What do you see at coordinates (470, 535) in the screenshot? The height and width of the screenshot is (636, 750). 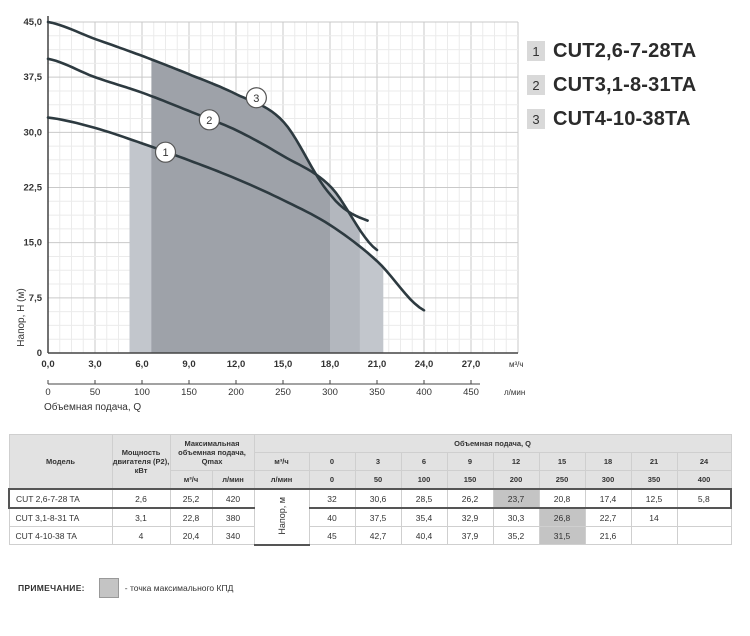 I see `head-cell: 37,9` at bounding box center [470, 535].